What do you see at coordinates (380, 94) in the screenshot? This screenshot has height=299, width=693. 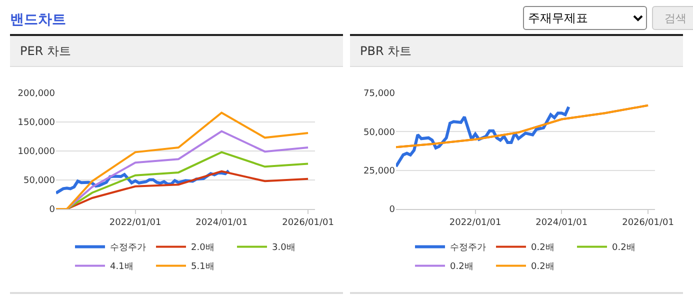 I see `y-tick-label: 75,000` at bounding box center [380, 94].